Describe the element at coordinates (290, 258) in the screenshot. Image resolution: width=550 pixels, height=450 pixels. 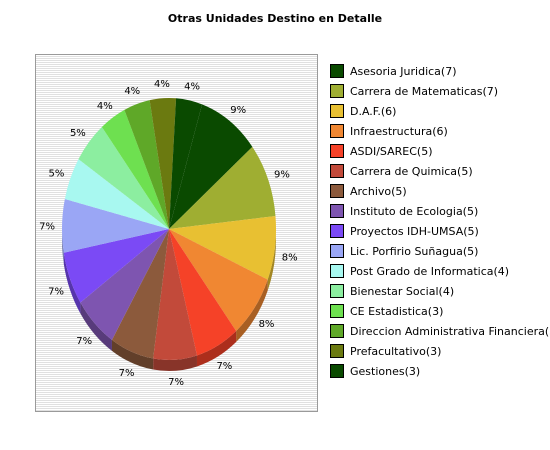
I see `pie-label-2: 8%` at that location.